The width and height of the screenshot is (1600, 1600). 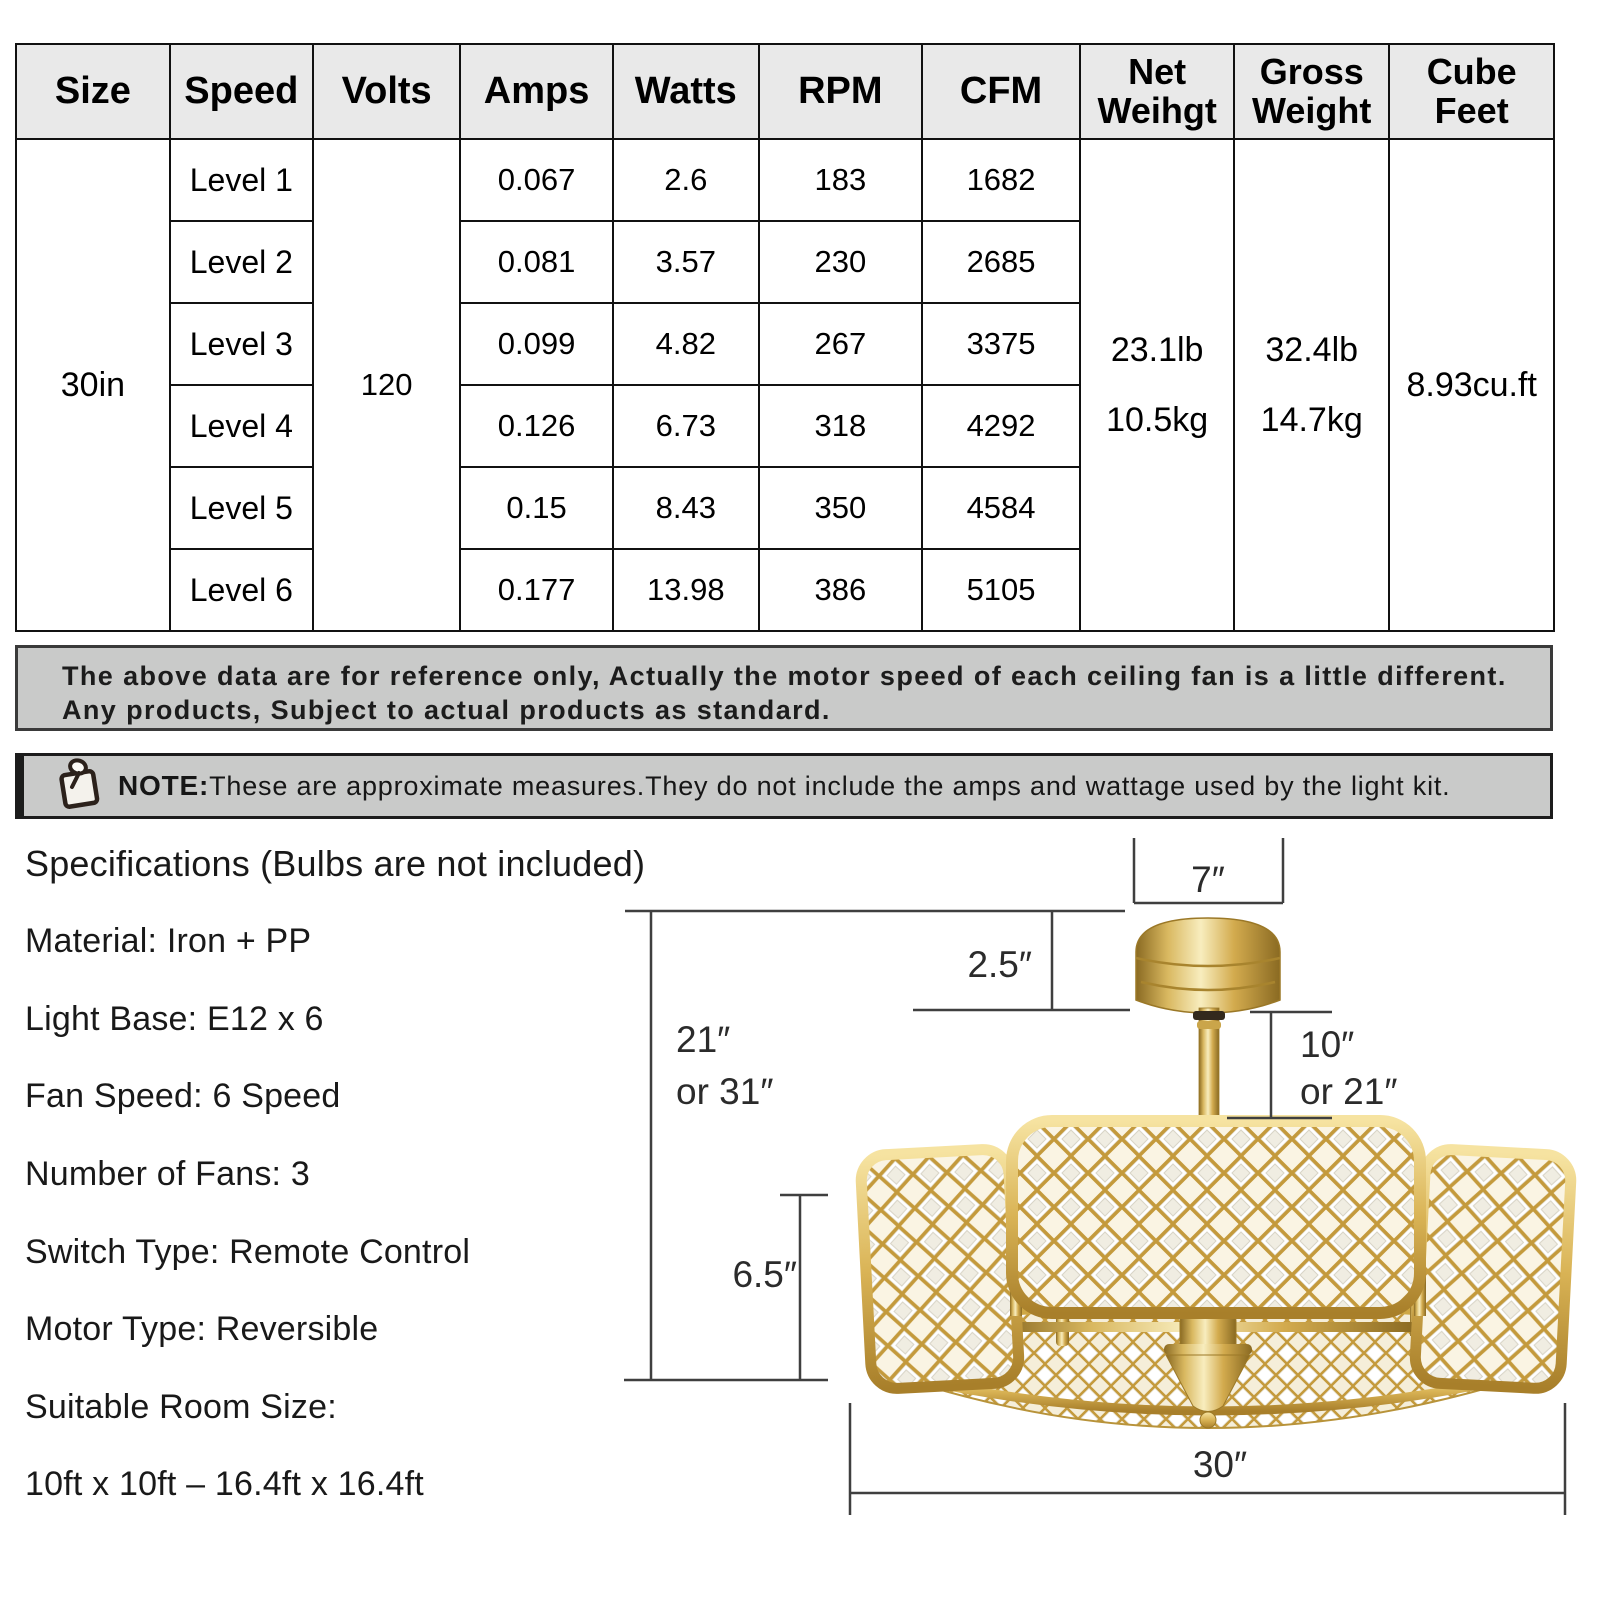 What do you see at coordinates (241, 262) in the screenshot?
I see `cell-level: Level 2` at bounding box center [241, 262].